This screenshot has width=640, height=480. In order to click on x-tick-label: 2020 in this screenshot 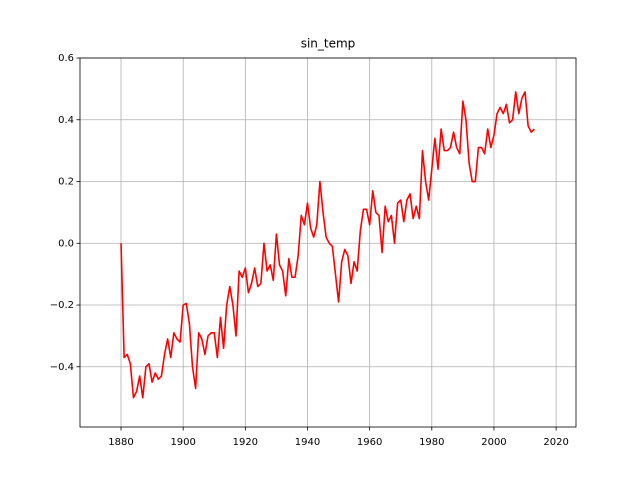, I will do `click(555, 442)`.